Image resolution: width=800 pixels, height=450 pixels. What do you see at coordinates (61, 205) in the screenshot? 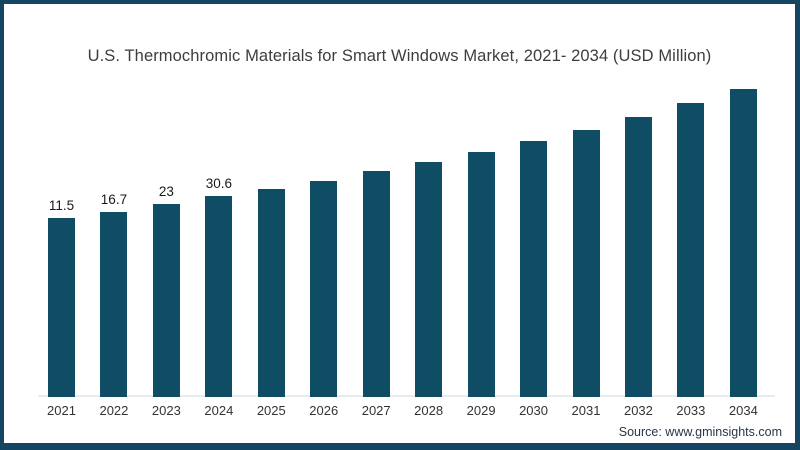
I see `bar-value-label: 11.5` at bounding box center [61, 205].